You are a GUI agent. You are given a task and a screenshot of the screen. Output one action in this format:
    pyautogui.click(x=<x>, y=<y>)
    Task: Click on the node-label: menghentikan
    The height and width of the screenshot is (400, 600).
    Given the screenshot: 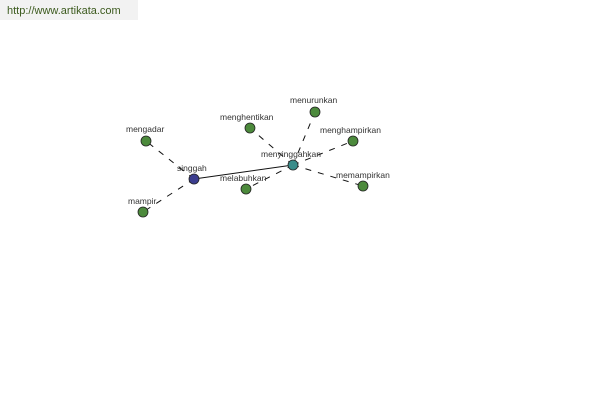 What is the action you would take?
    pyautogui.click(x=247, y=117)
    